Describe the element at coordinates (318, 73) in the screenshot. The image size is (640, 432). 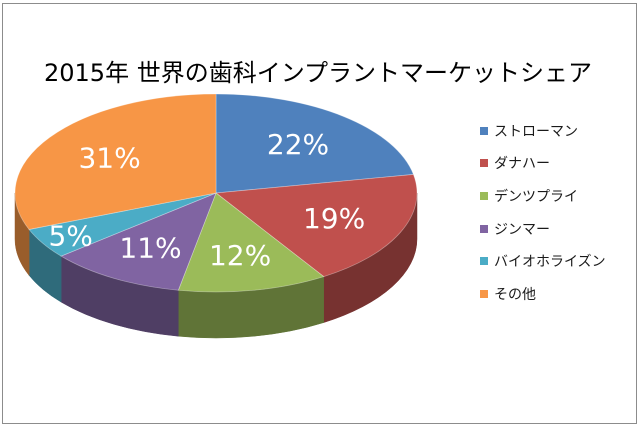
I see `chart-title: 2015年 世界の歯科インプラントマーケットシェア` at that location.